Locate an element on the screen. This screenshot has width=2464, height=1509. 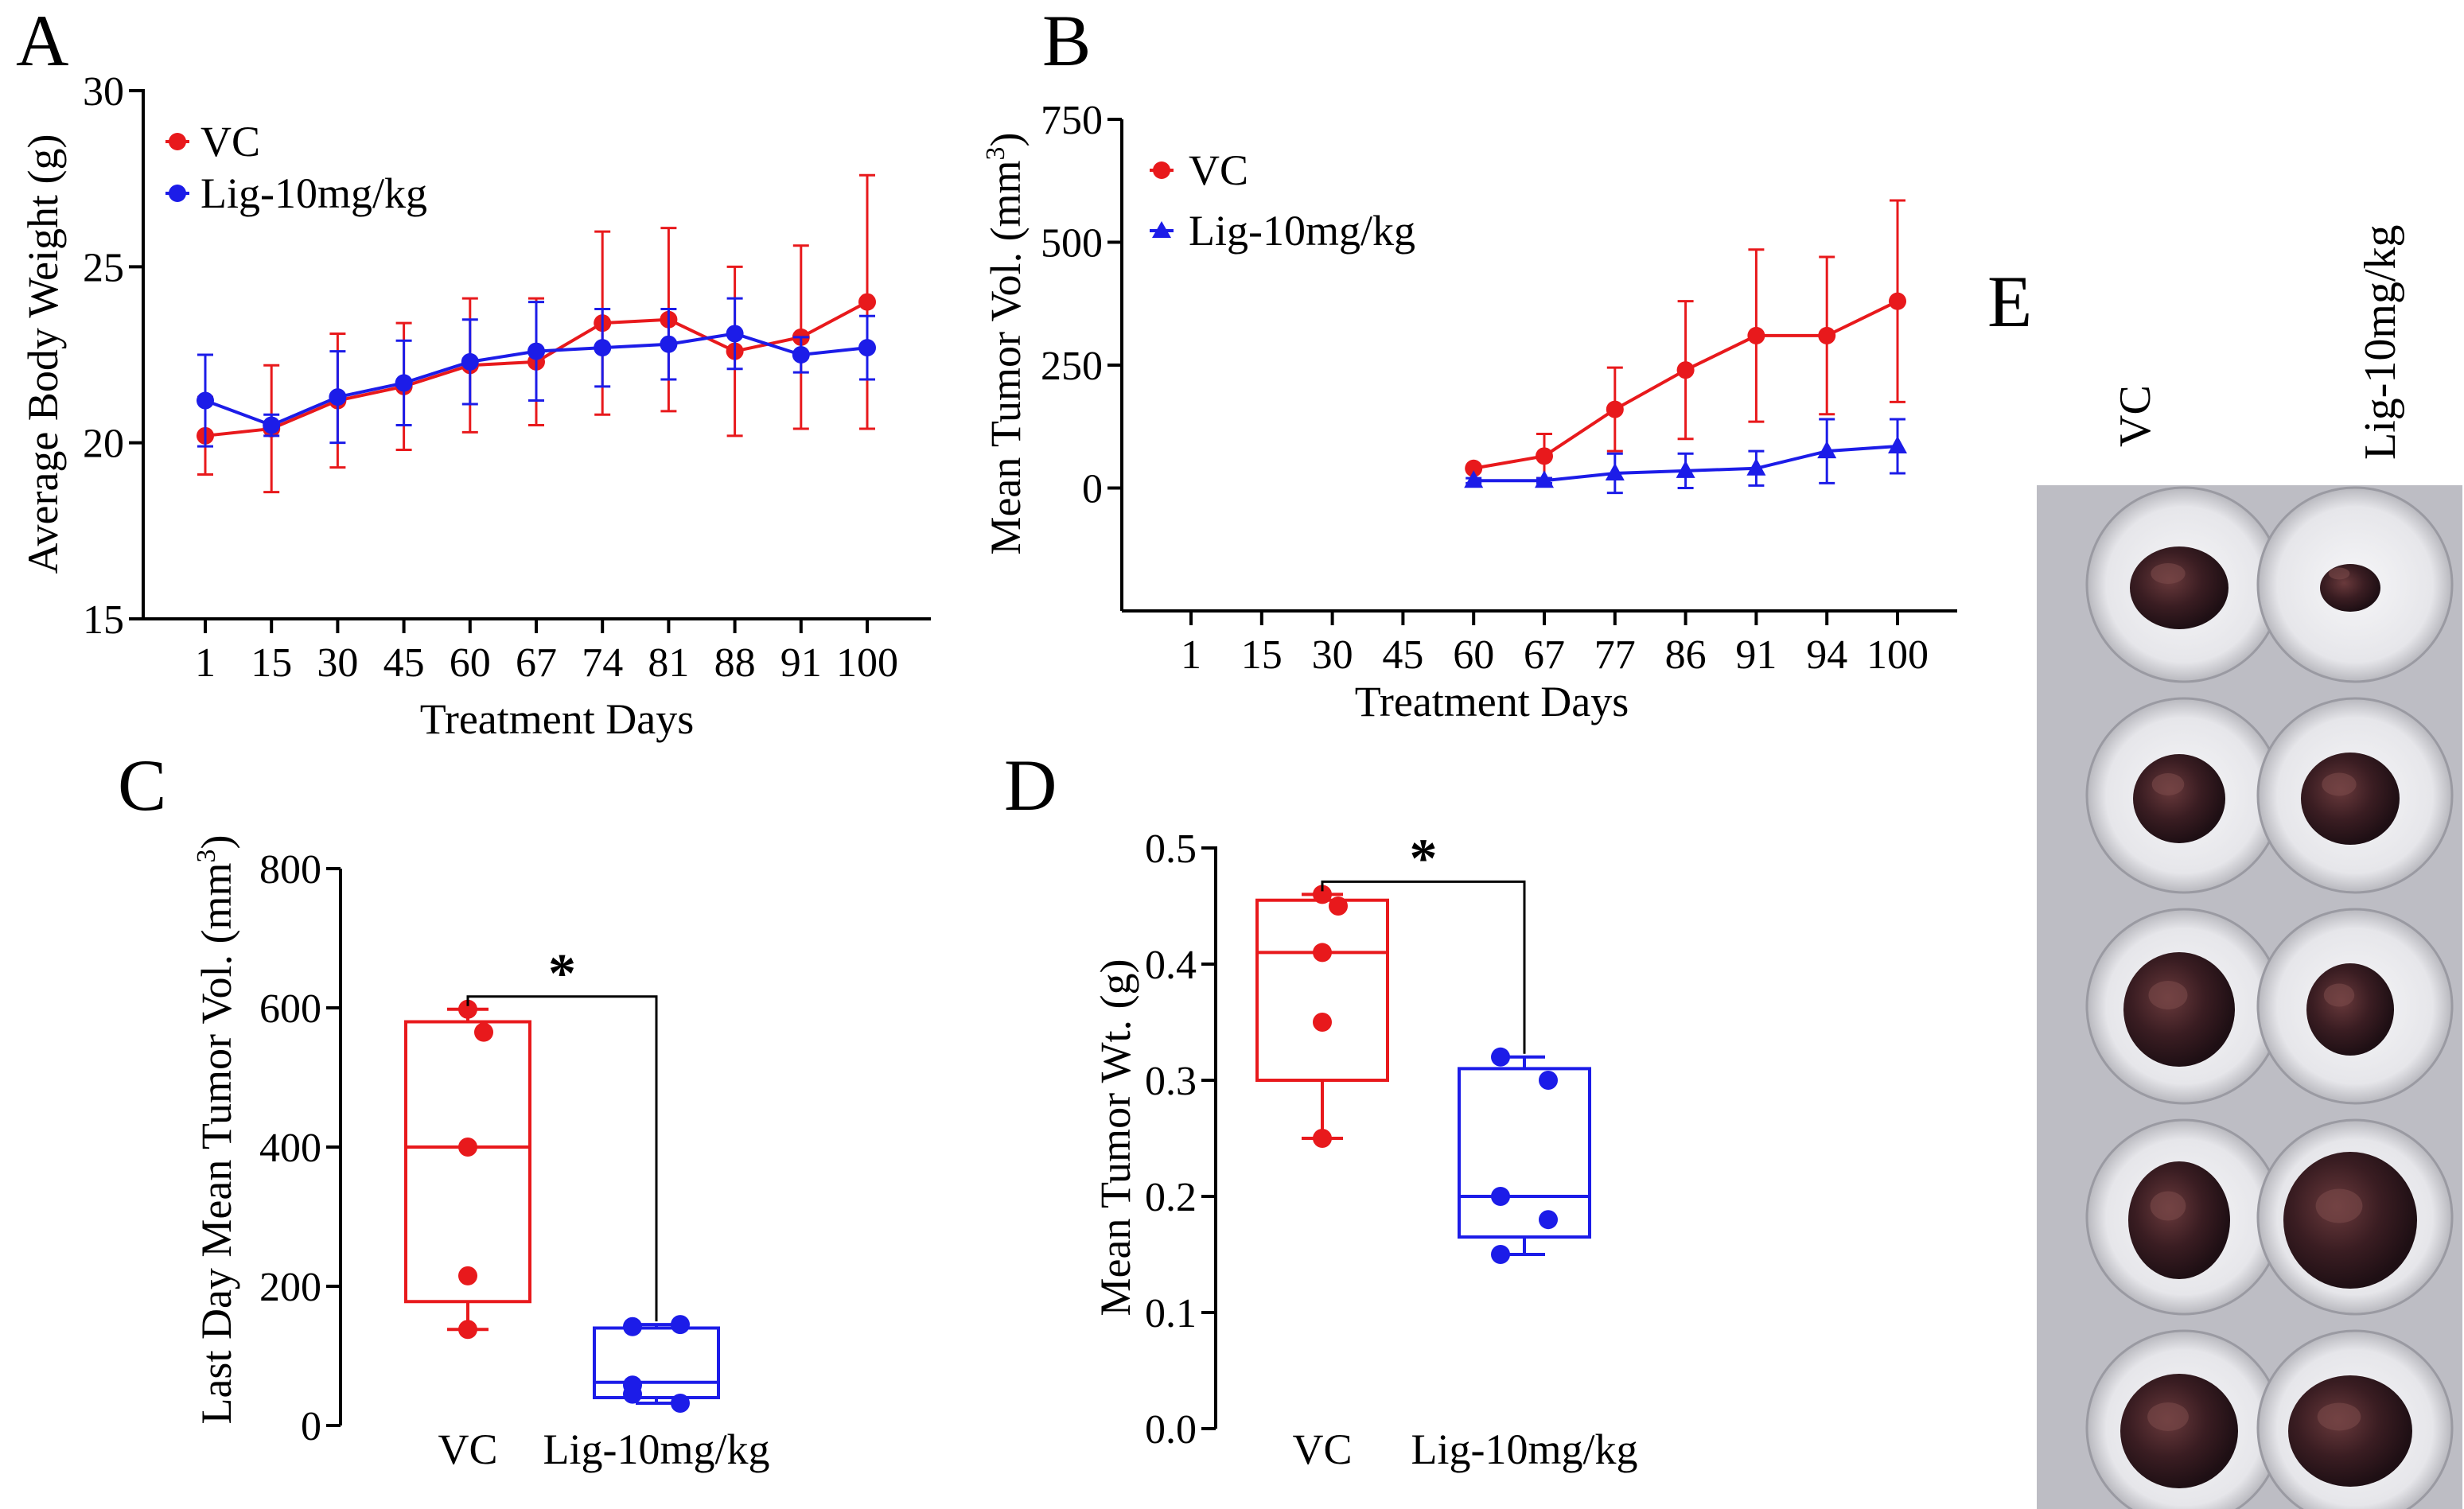
panel-label-c: C is located at coordinates (142, 785).